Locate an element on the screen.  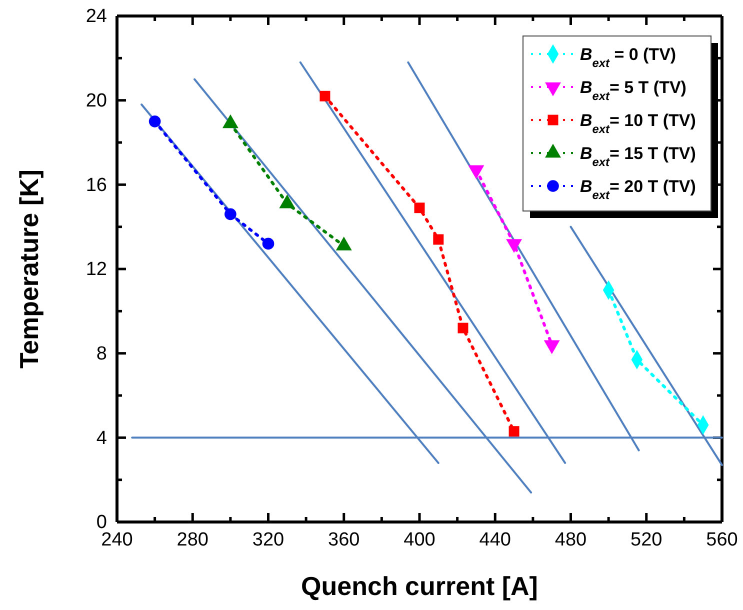
x-tick-label: 560 is located at coordinates (722, 539).